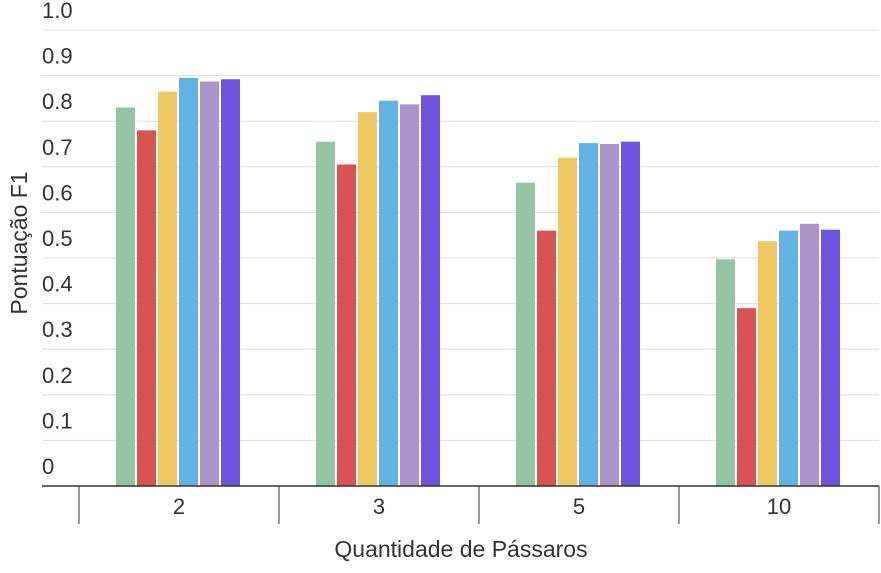 The width and height of the screenshot is (881, 573). I want to click on y-tick-labels: 0 0.1 0.2 0.3 0.4 0.5 0.6 0.7 0.8 0.9 1.0, so click(57, 239).